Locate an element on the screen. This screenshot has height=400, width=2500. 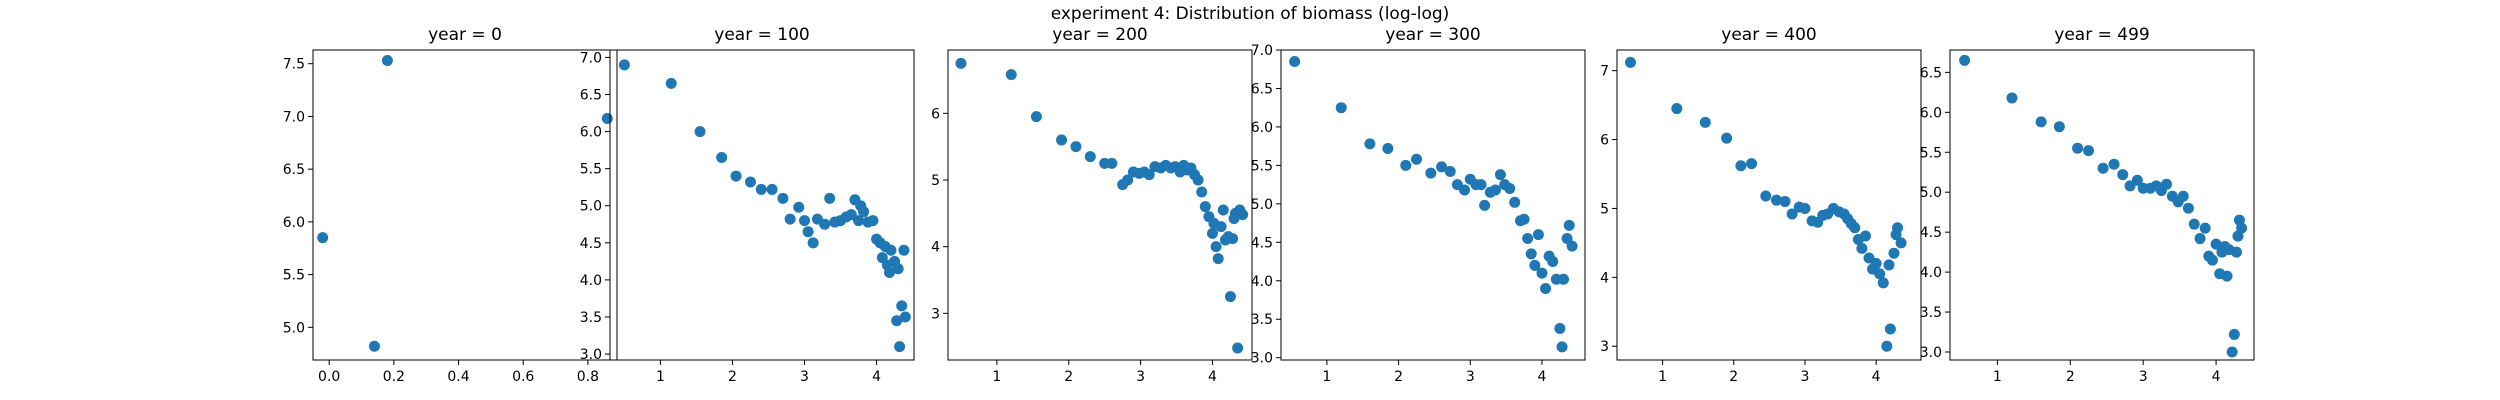
y-tick-label: 6 is located at coordinates (935, 114).